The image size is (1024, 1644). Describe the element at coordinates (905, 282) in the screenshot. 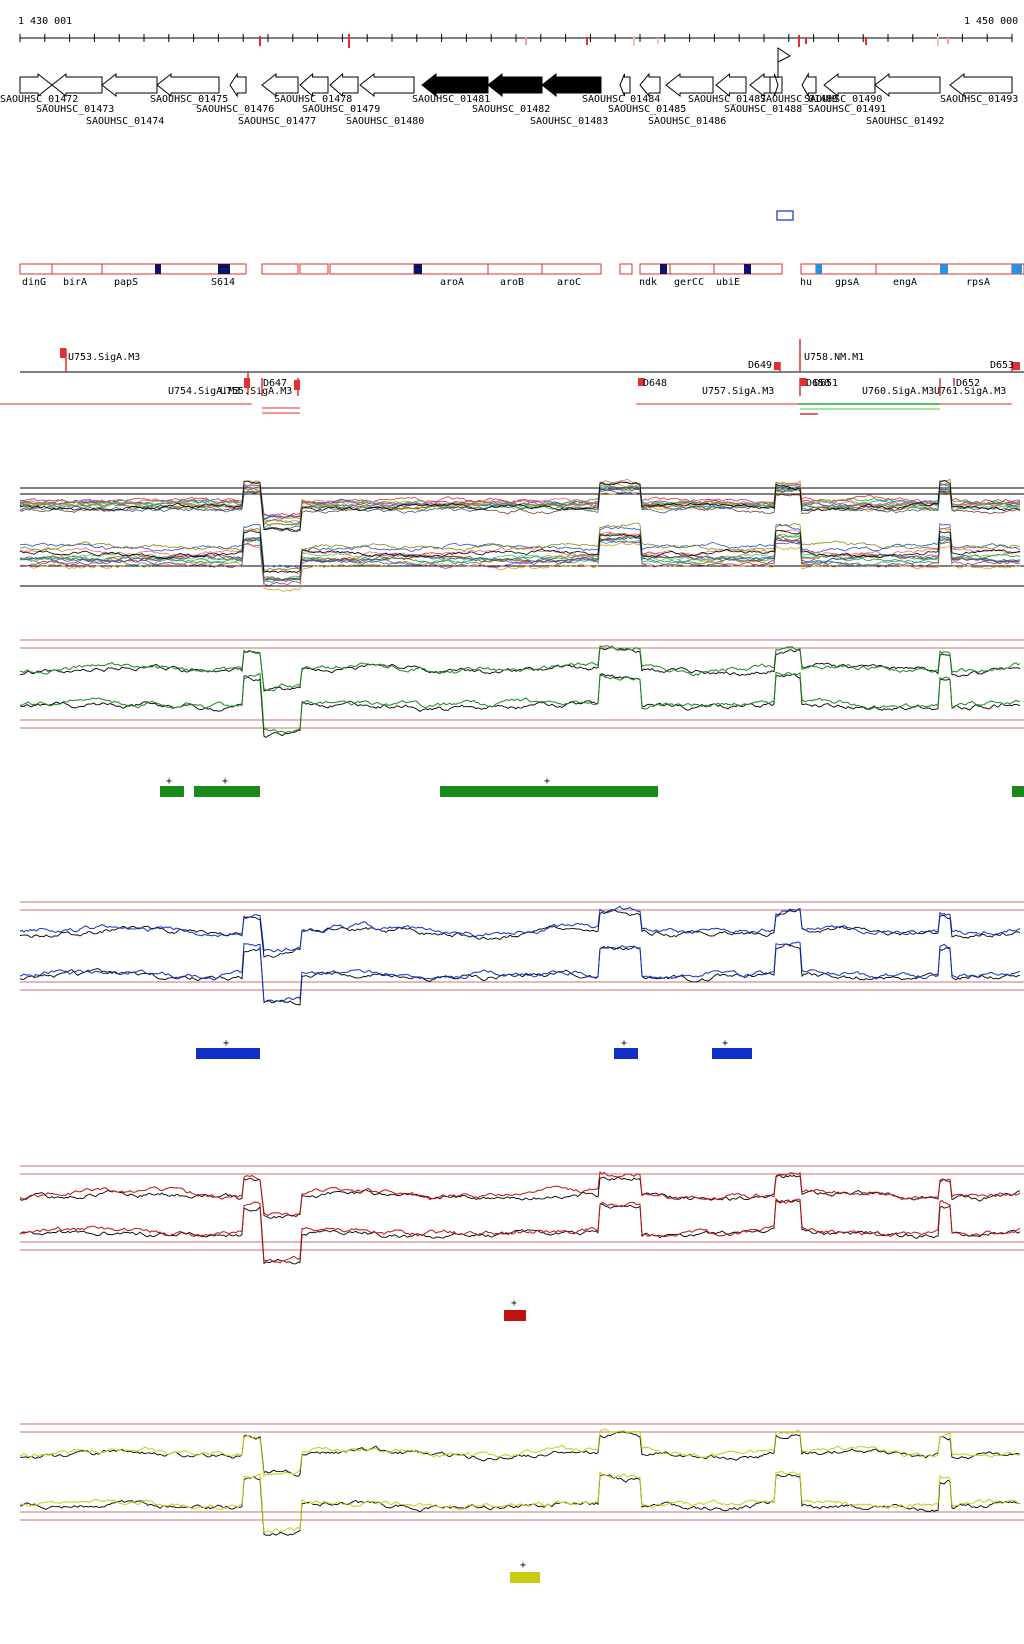

I see `operon-label-engA: engA` at that location.